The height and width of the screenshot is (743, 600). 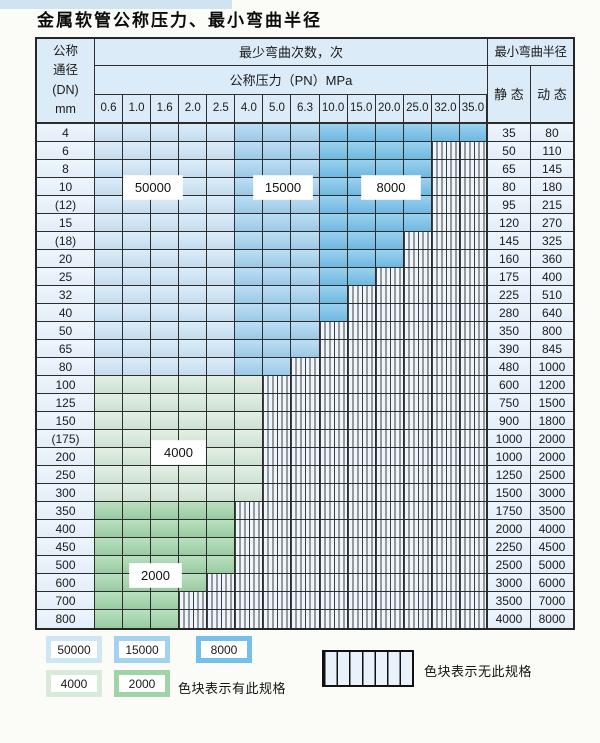 What do you see at coordinates (509, 403) in the screenshot?
I see `static-radius-value: 750` at bounding box center [509, 403].